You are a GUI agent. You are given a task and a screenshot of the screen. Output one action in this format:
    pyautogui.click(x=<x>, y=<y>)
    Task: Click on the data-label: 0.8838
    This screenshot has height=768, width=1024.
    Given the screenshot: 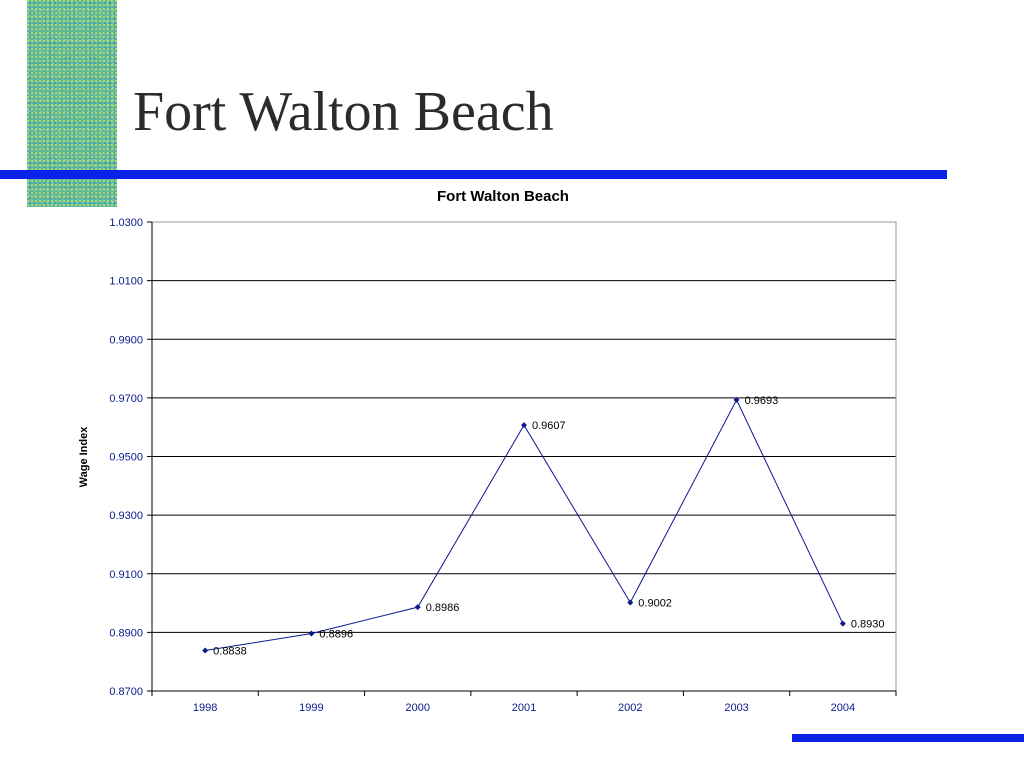 What is the action you would take?
    pyautogui.click(x=230, y=652)
    